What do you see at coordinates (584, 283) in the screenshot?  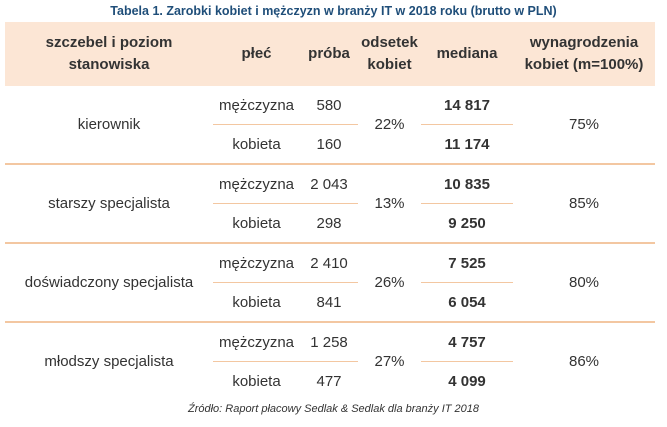 I see `ratio-cell: 80%` at bounding box center [584, 283].